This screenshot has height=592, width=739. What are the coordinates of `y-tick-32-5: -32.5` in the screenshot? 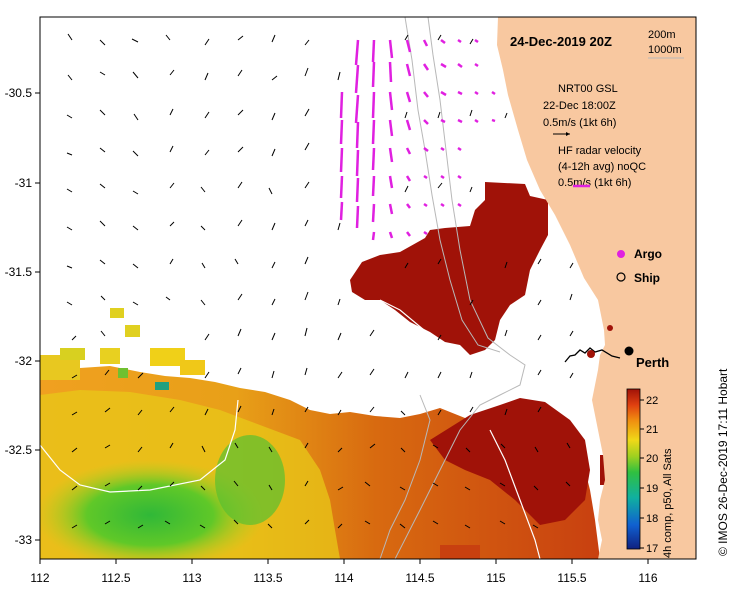 It's located at (19, 450).